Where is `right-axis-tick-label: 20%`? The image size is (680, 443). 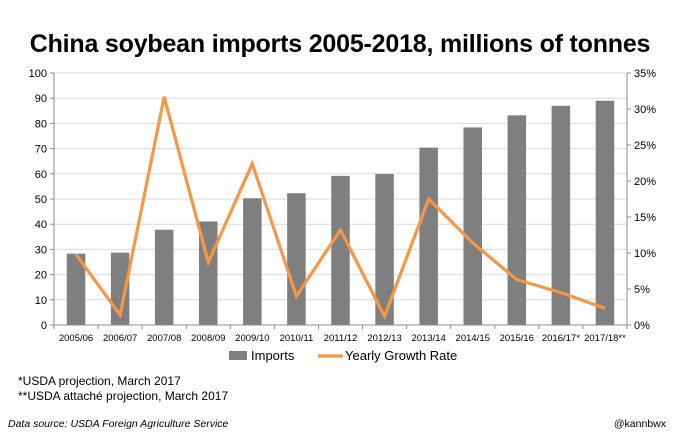
right-axis-tick-label: 20% is located at coordinates (645, 182).